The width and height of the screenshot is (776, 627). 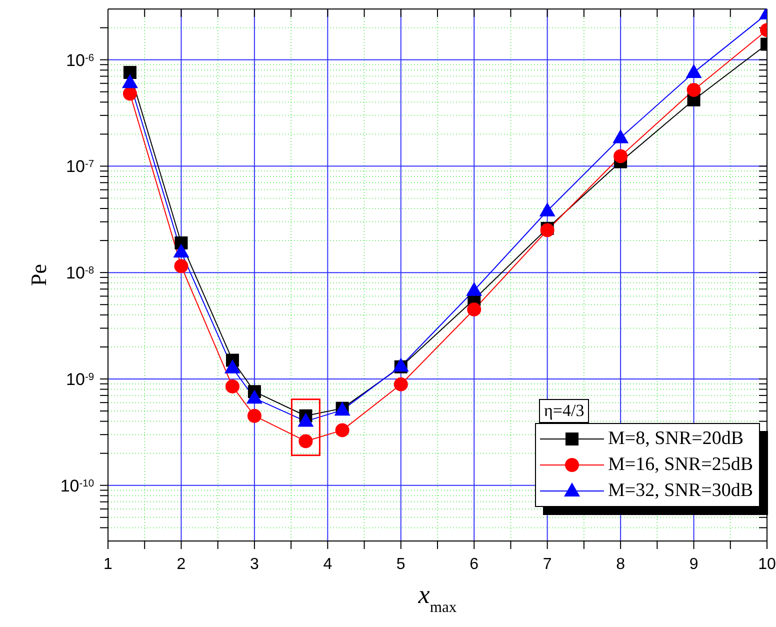 What do you see at coordinates (80, 273) in the screenshot?
I see `y-tick-label: 10$^{-8}$` at bounding box center [80, 273].